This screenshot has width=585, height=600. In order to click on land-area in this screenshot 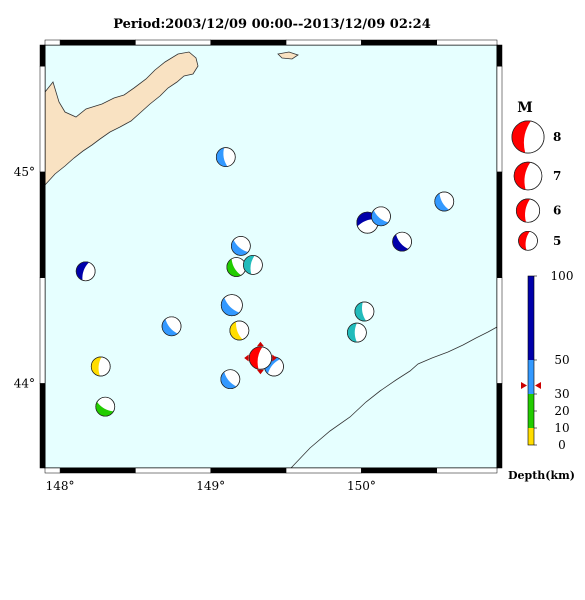, I will do `click(121, 119)`.